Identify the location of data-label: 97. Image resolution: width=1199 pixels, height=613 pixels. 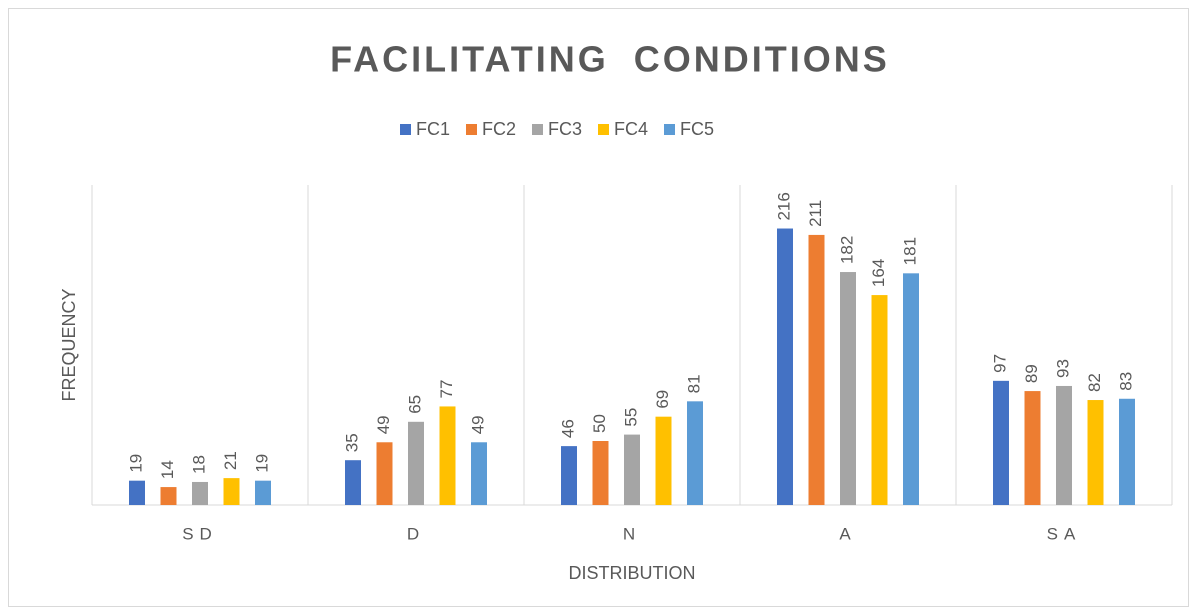
(999, 363).